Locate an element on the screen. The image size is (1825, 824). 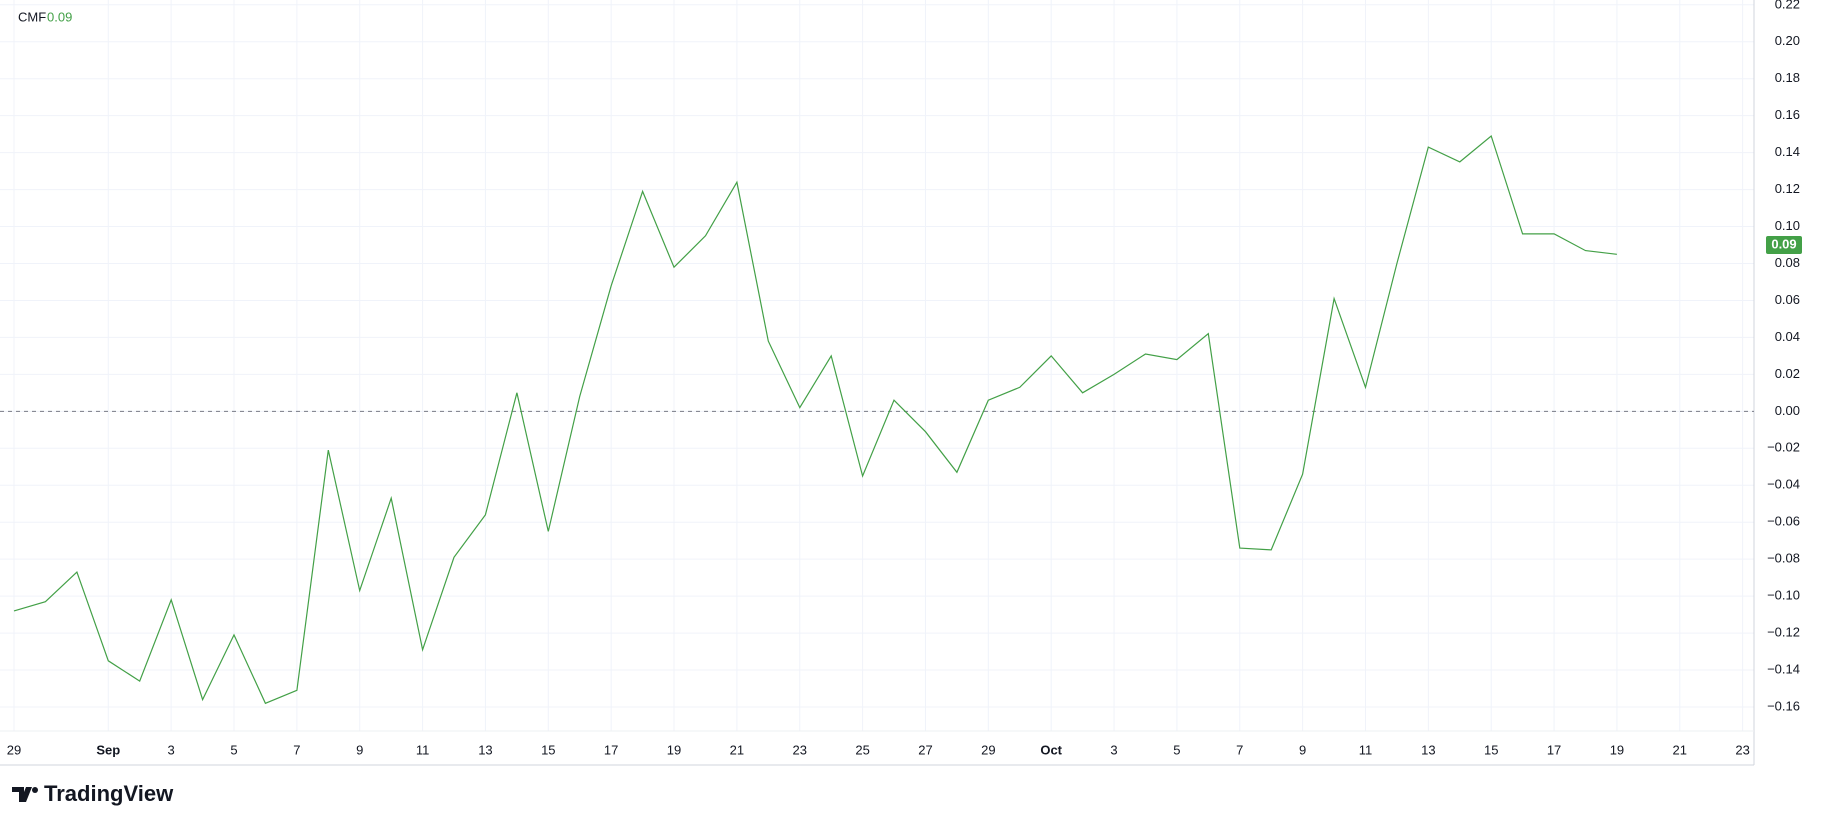
value-badge-label: 0.09 is located at coordinates (1783, 243).